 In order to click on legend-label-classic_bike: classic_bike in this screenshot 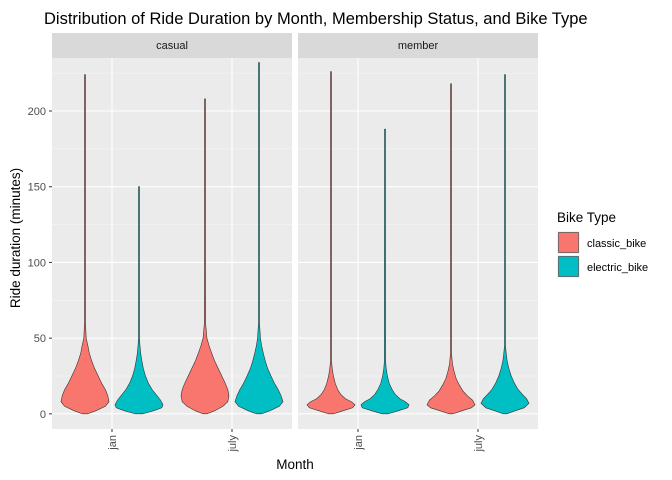, I will do `click(616, 244)`.